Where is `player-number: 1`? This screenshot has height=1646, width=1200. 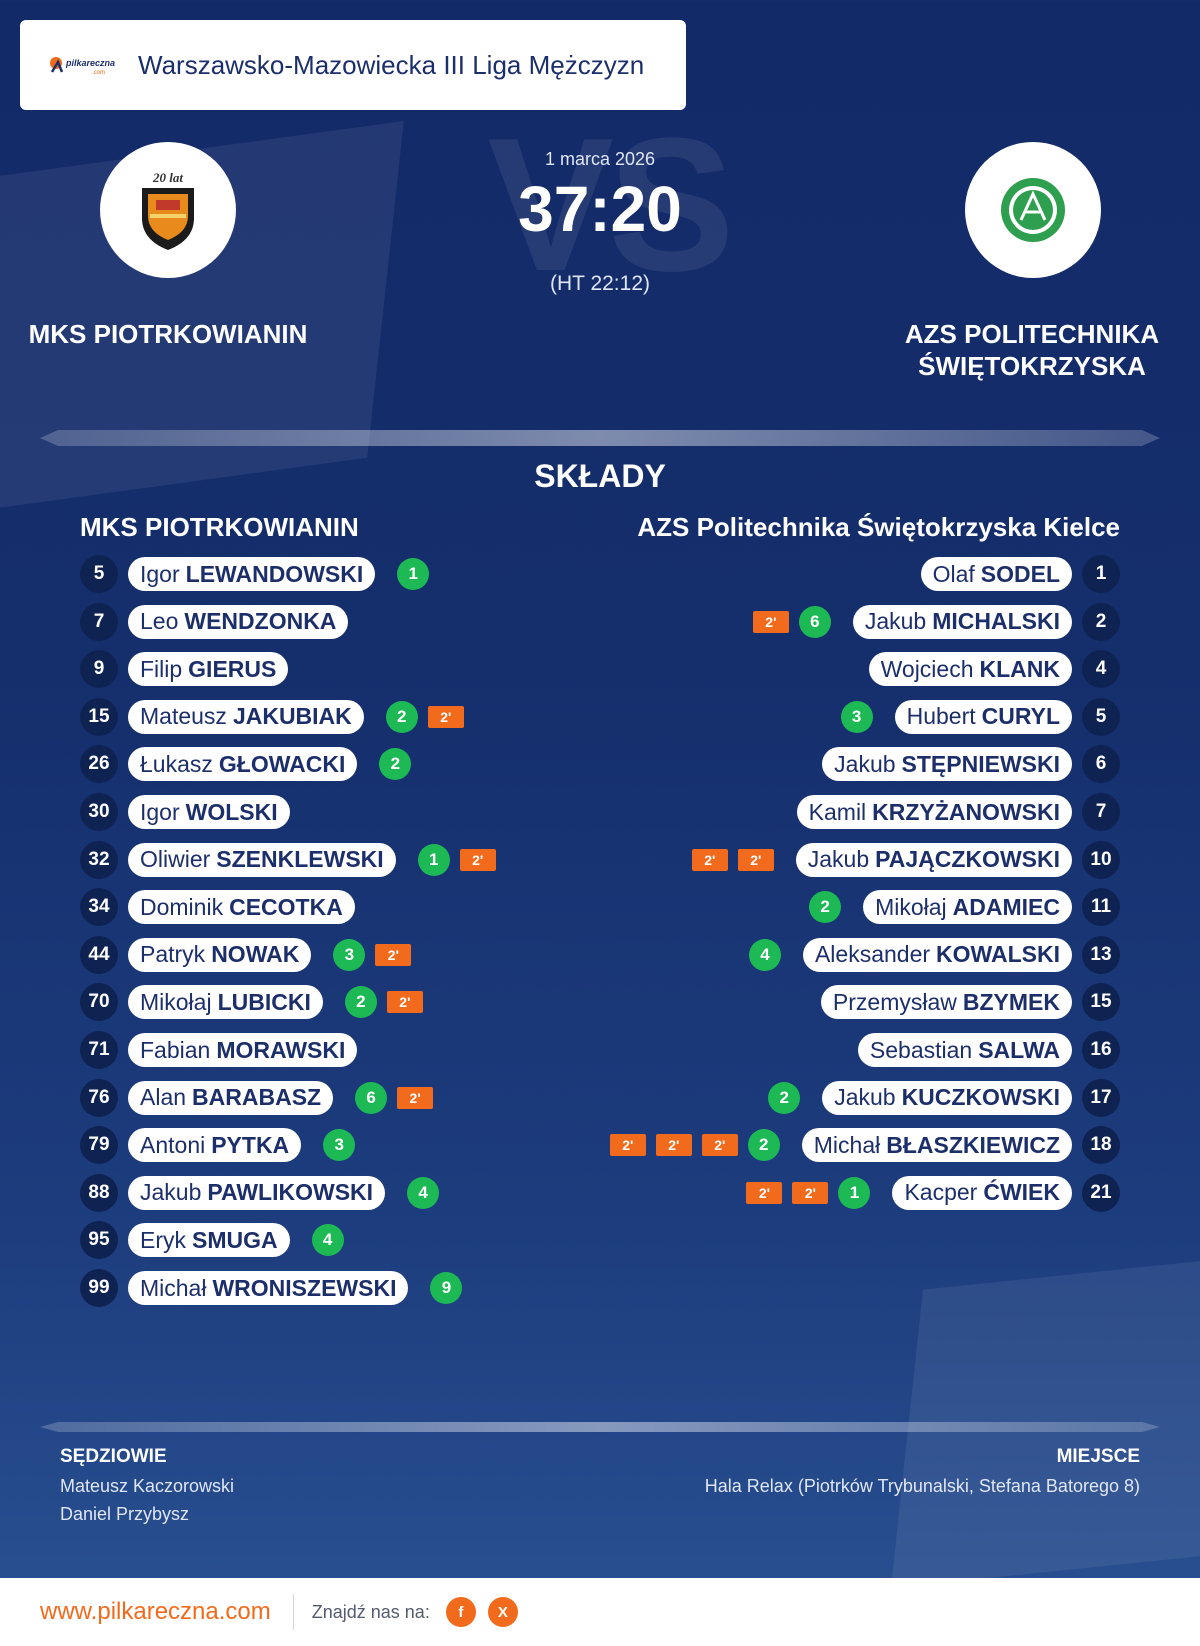
player-number: 1 is located at coordinates (1101, 574).